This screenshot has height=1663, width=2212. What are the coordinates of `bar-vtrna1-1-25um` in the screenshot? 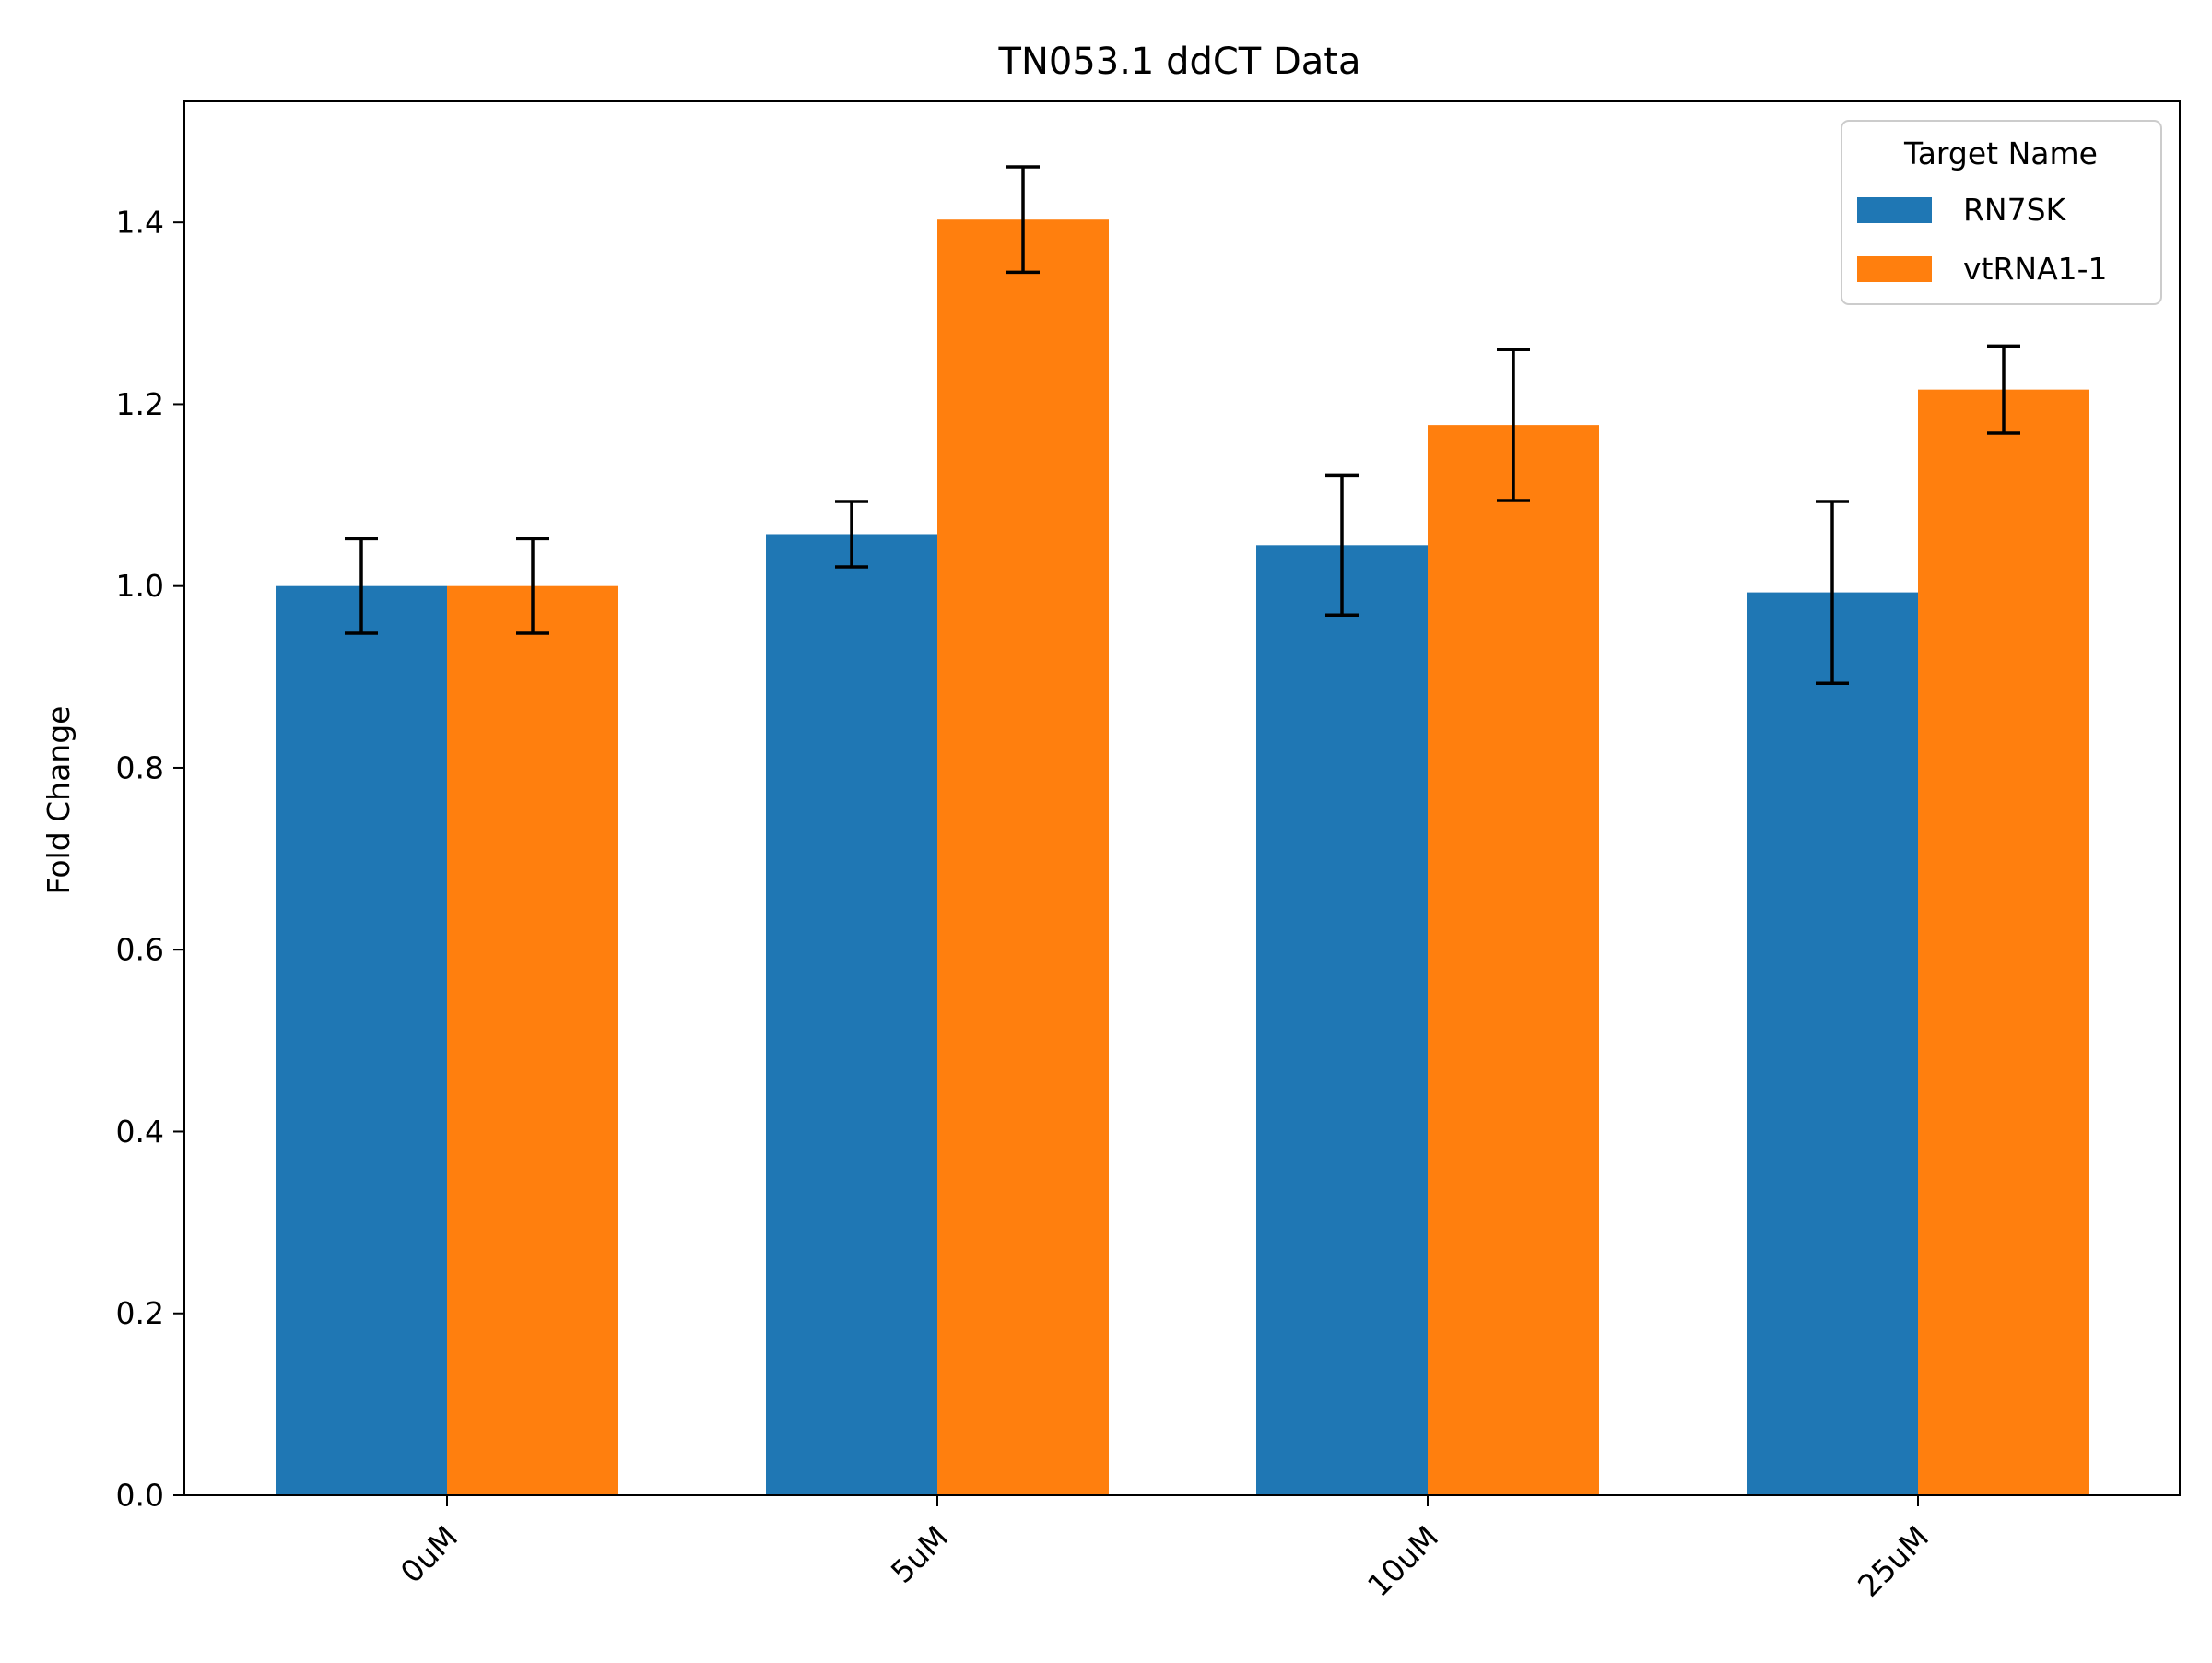 It's located at (2003, 942).